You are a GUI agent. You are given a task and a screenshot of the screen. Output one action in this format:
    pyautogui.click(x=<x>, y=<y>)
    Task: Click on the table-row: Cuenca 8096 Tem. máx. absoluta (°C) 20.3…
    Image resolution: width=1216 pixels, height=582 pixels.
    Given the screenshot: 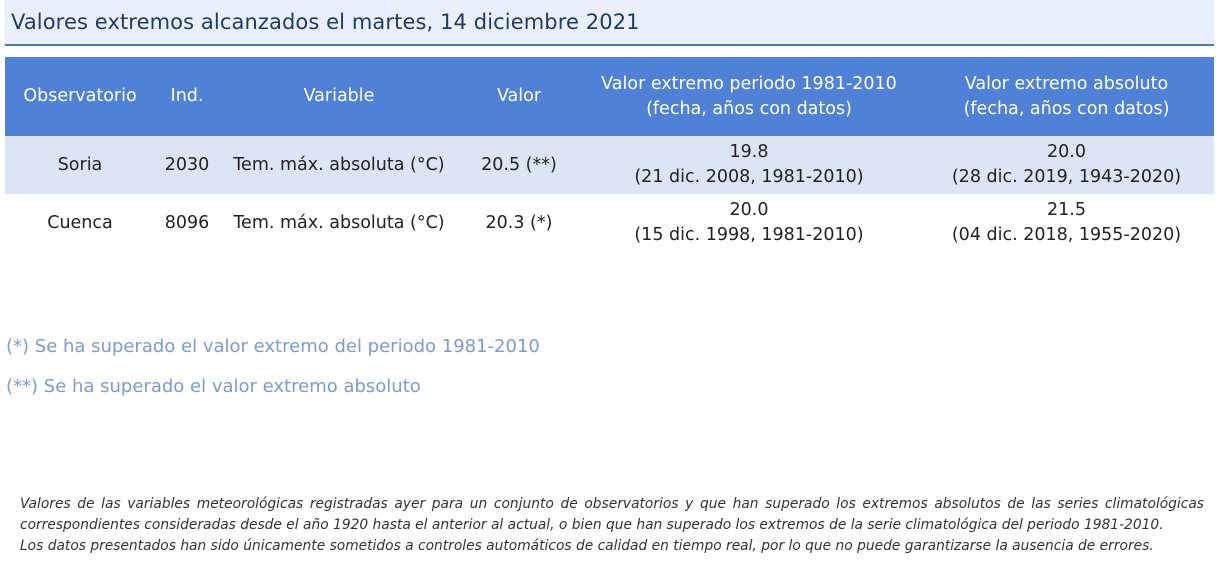 What is the action you would take?
    pyautogui.click(x=609, y=223)
    